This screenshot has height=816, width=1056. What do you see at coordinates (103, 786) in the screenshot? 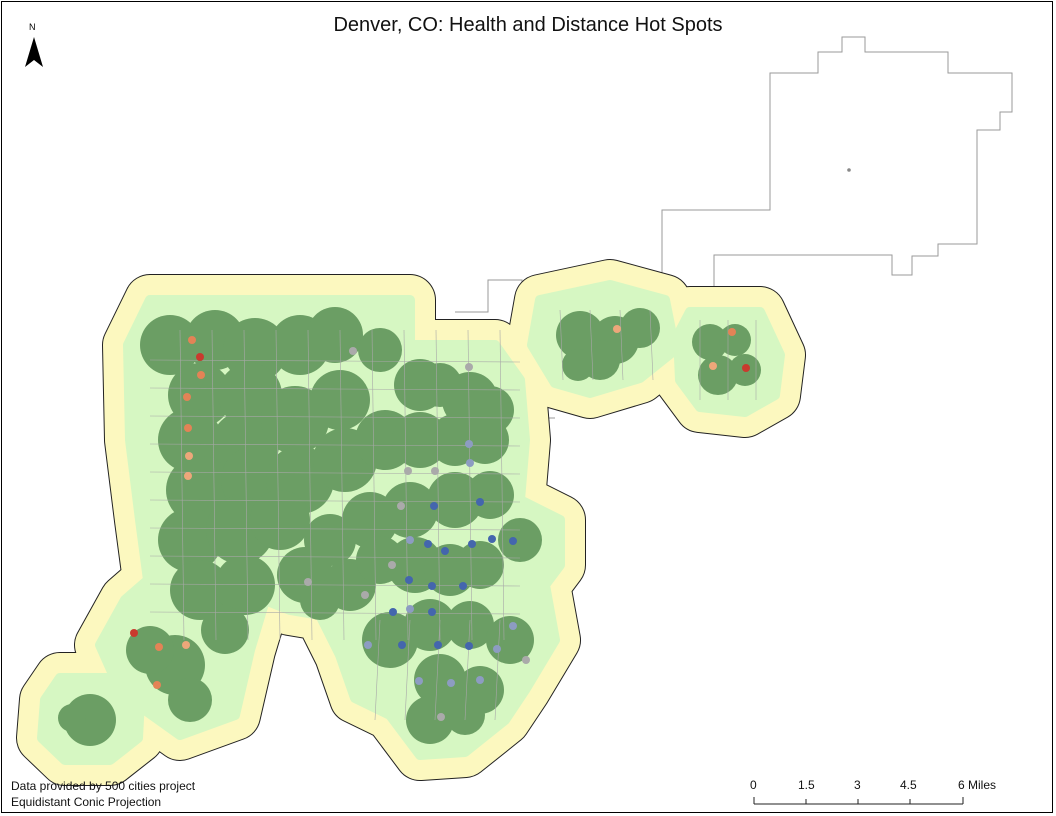
I see `credit-line-source: Data provided by 500 cities project` at bounding box center [103, 786].